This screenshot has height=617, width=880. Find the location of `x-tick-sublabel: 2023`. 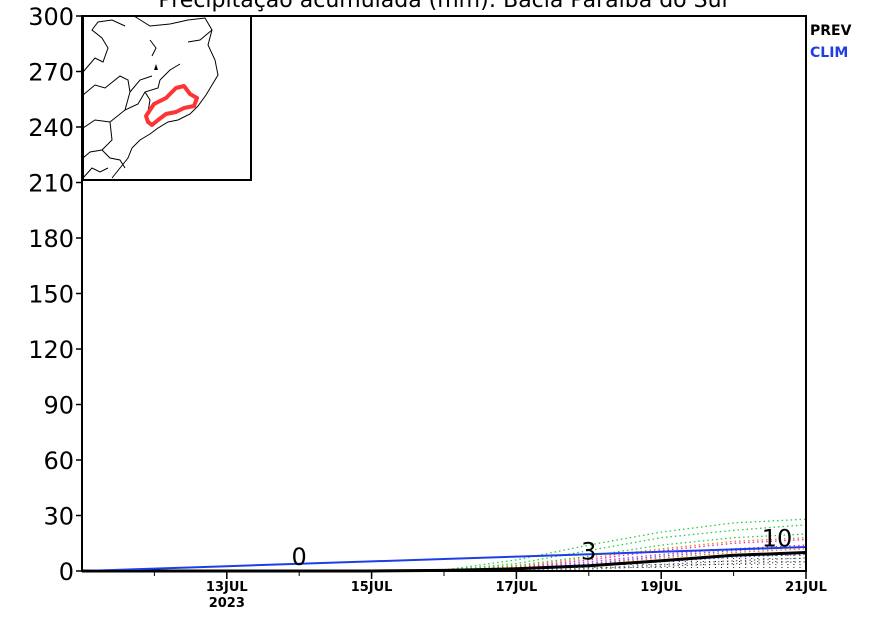

x-tick-sublabel: 2023 is located at coordinates (227, 603).